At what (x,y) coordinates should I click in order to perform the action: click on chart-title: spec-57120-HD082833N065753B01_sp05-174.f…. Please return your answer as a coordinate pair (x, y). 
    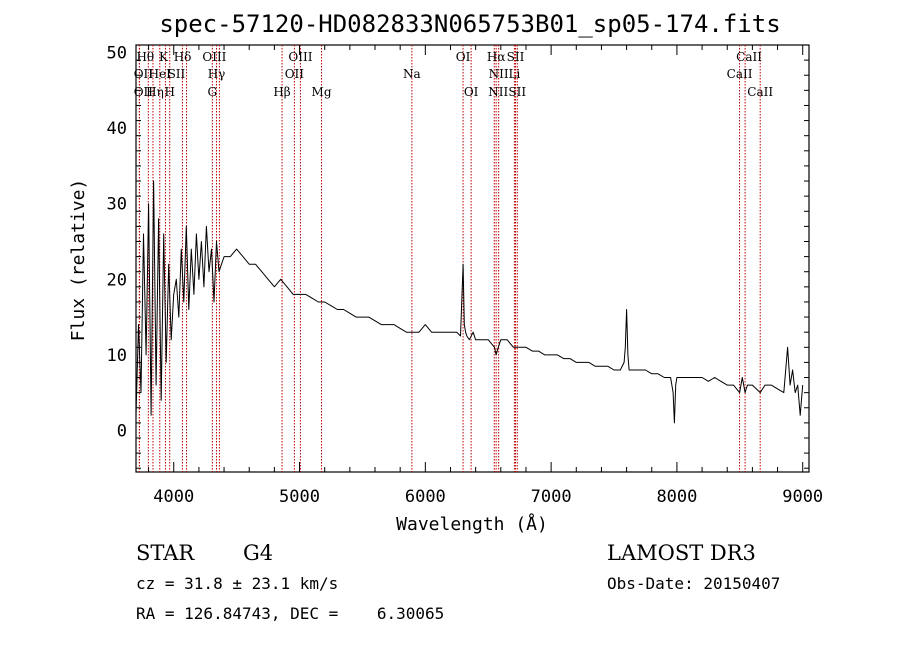
    Looking at the image, I should click on (469, 24).